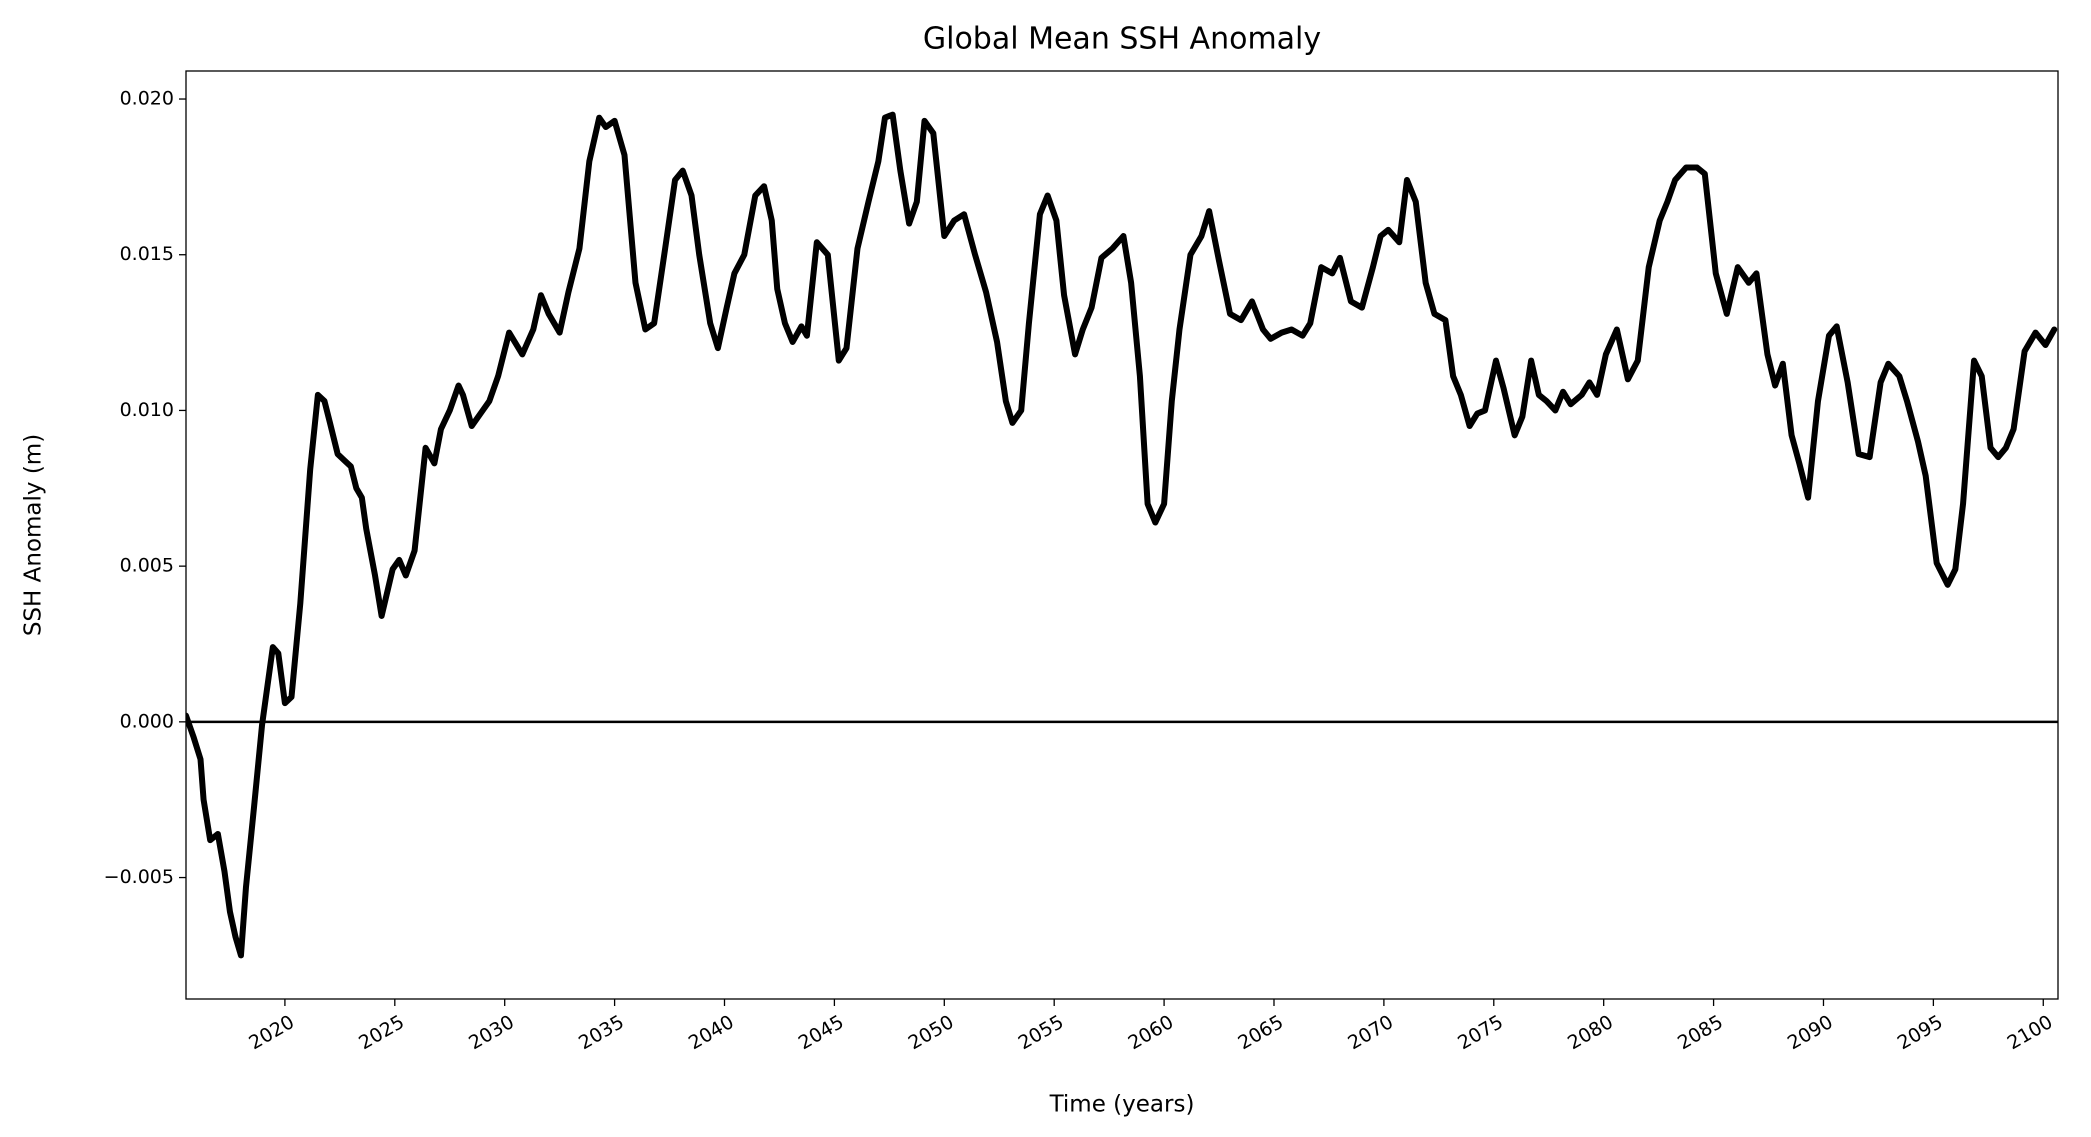 Image resolution: width=2091 pixels, height=1137 pixels. Describe the element at coordinates (1122, 1105) in the screenshot. I see `x-axis-label: Time (years)` at that location.